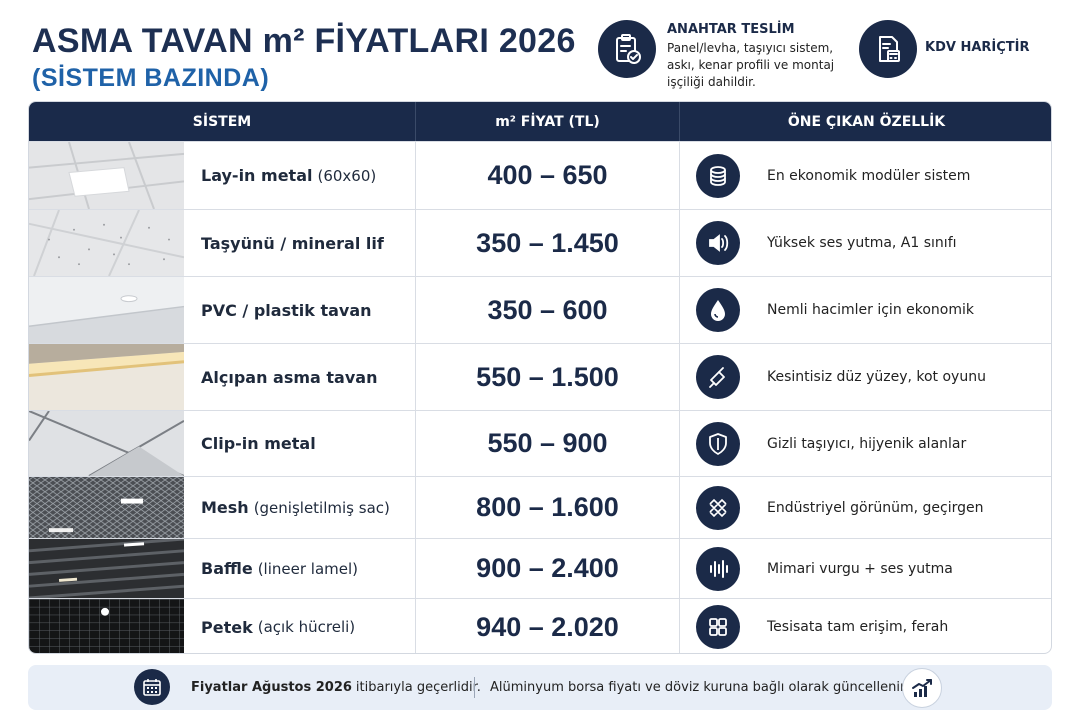  I want to click on lay-in-metal-thumbnail, so click(106, 175).